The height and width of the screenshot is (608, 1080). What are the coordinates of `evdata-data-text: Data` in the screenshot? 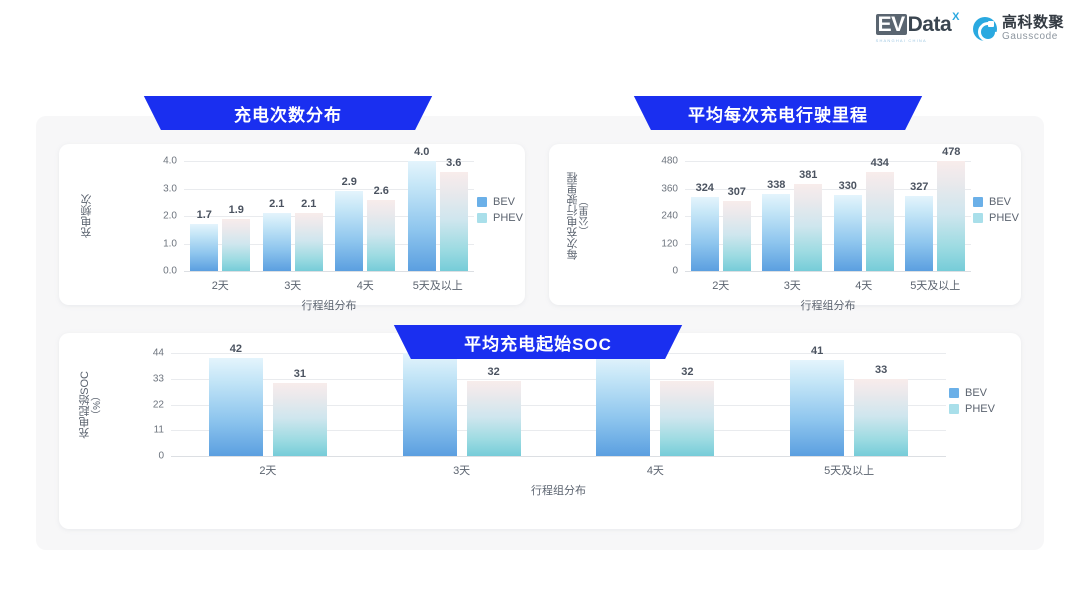 It's located at (929, 24).